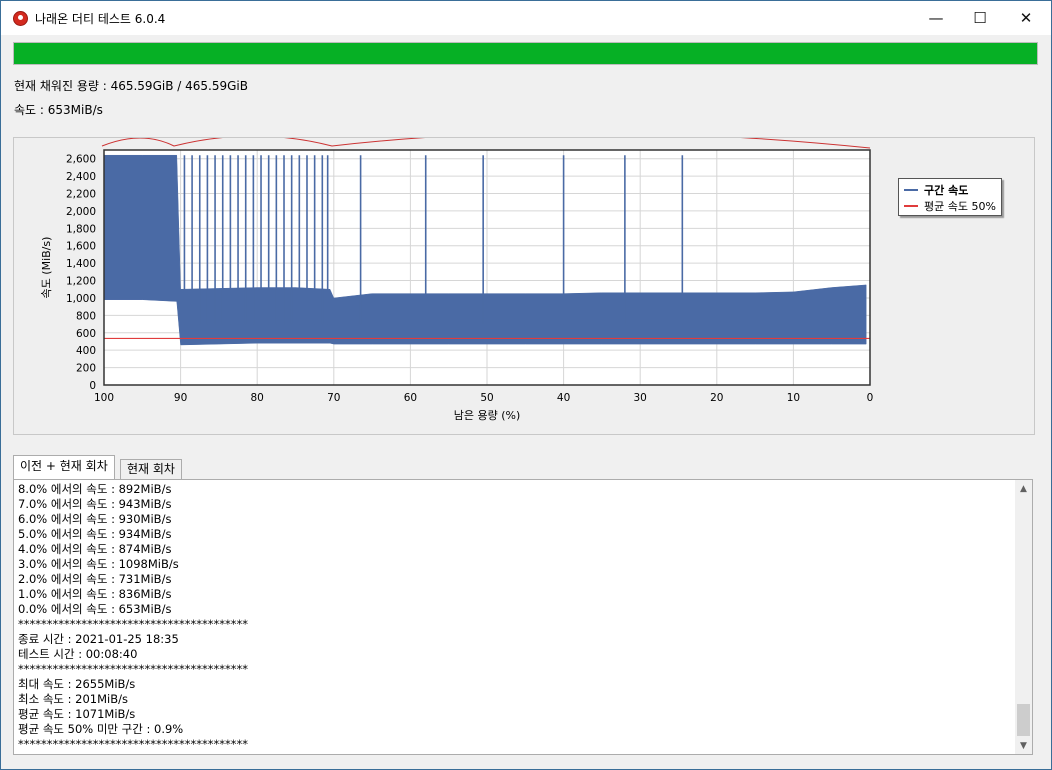 The image size is (1052, 770). What do you see at coordinates (870, 398) in the screenshot?
I see `x-tick-label: 0` at bounding box center [870, 398].